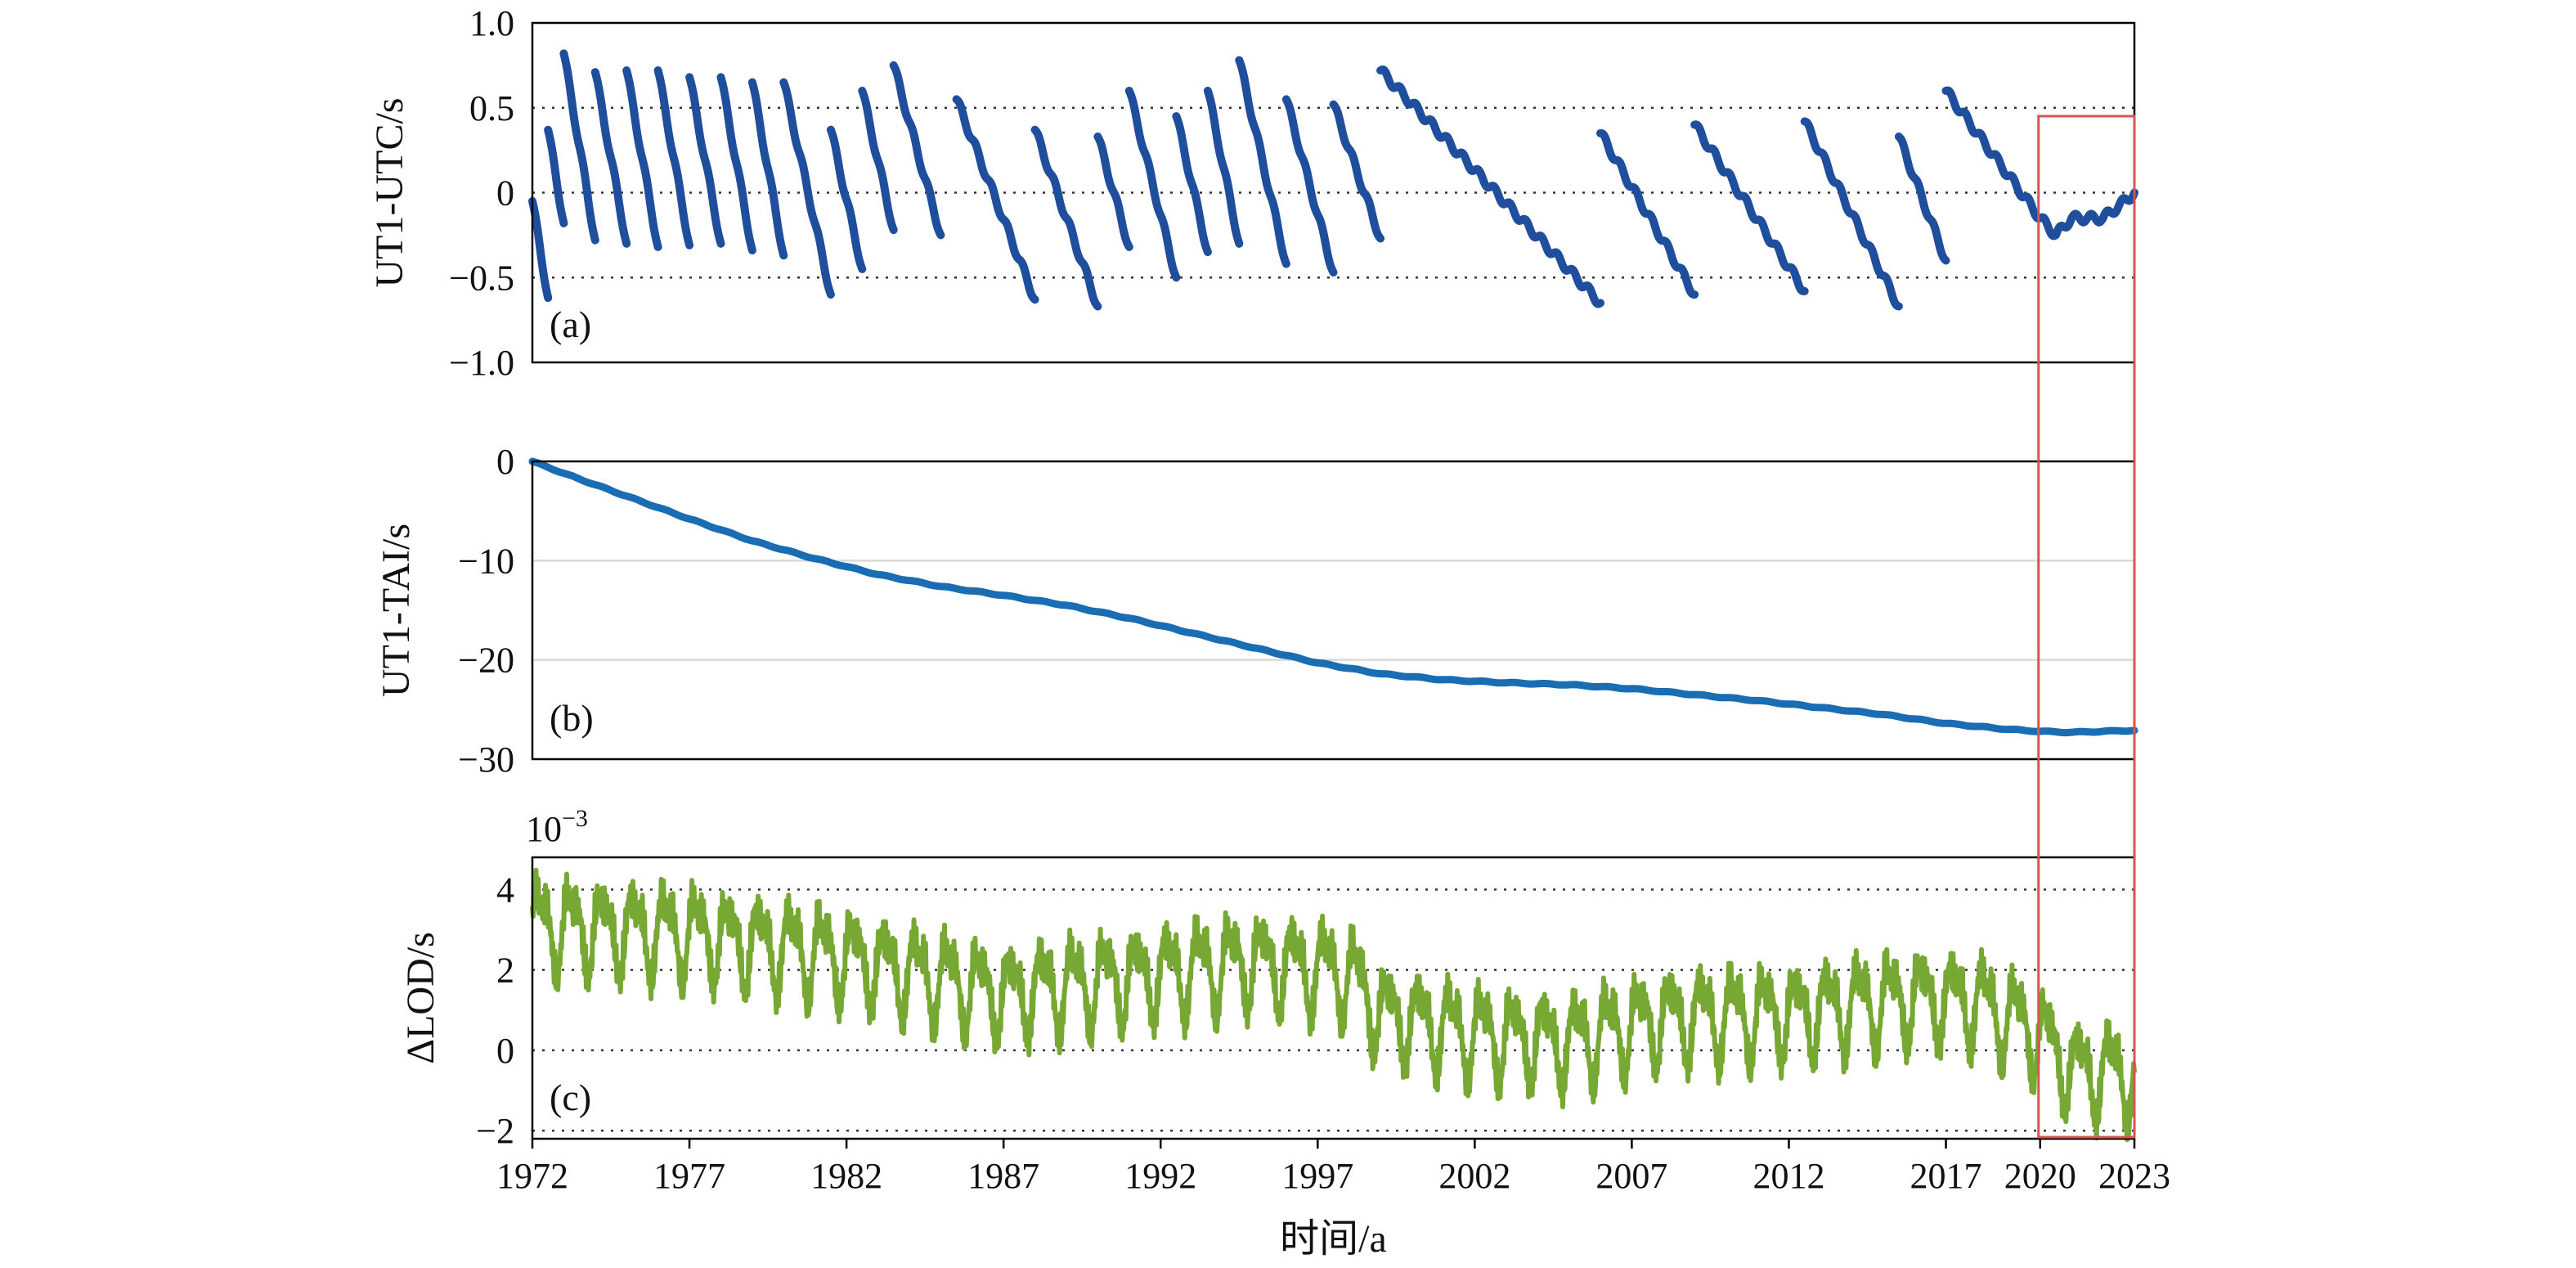  What do you see at coordinates (557, 827) in the screenshot?
I see `panel-c-scale-note: 10−3` at bounding box center [557, 827].